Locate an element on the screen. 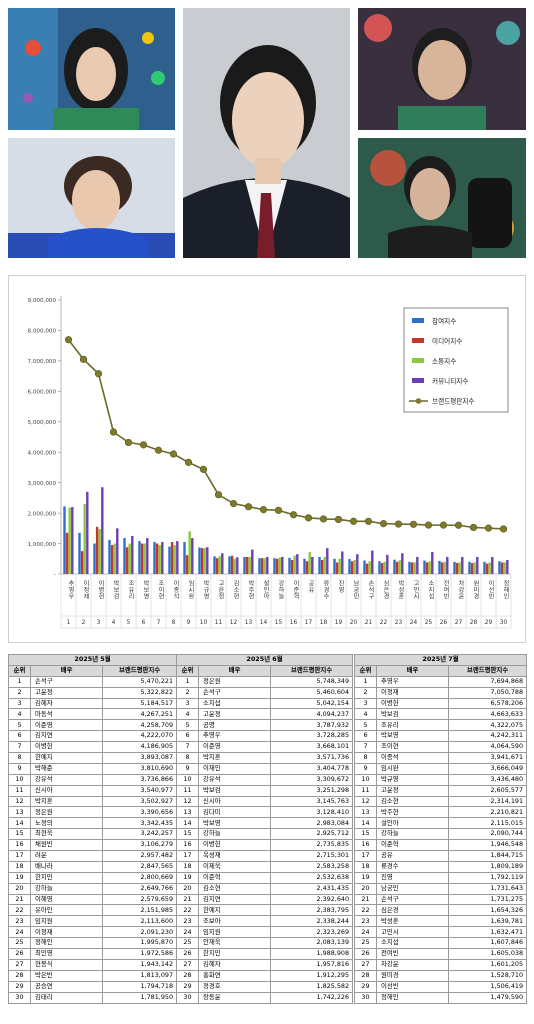 This screenshot has width=534, height=1024. score-cell: 3,736,866 is located at coordinates (139, 779).